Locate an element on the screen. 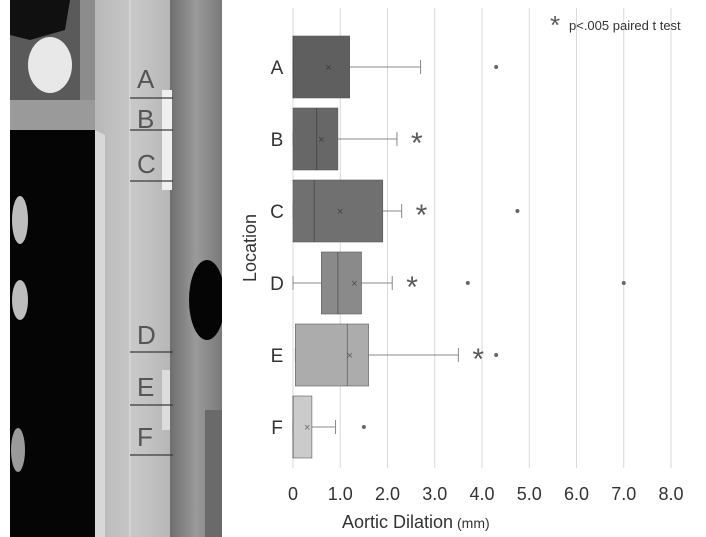 The width and height of the screenshot is (706, 537). y-category-label: B is located at coordinates (277, 140).